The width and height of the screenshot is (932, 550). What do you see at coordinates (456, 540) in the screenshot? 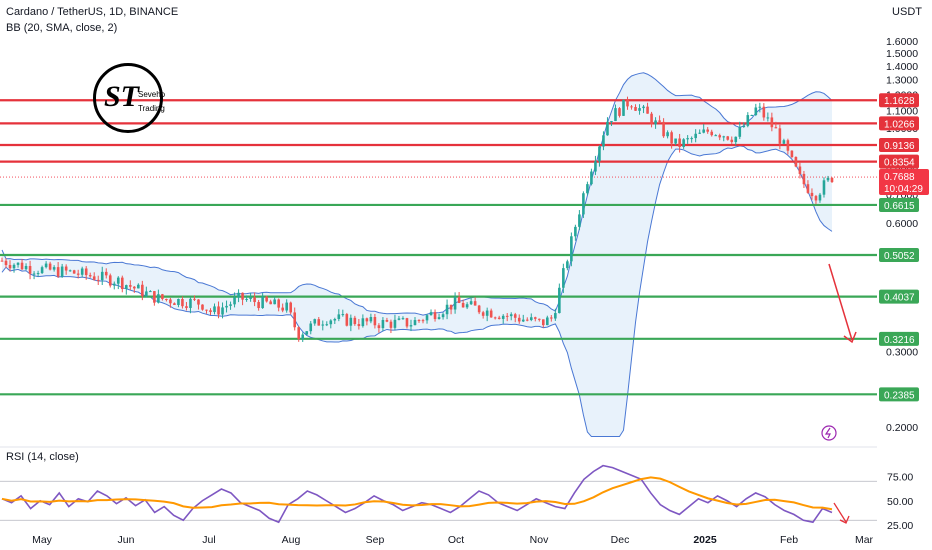
I see `x-tick-label: Oct` at bounding box center [456, 540].